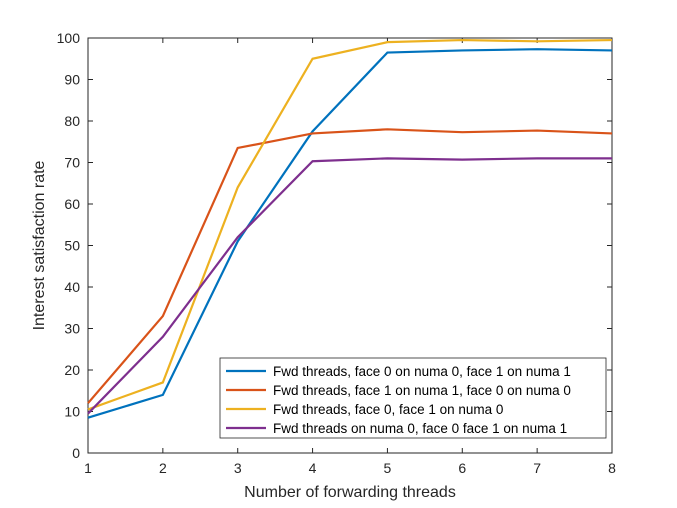 This screenshot has height=508, width=677. I want to click on y-tick-label: 50, so click(72, 246).